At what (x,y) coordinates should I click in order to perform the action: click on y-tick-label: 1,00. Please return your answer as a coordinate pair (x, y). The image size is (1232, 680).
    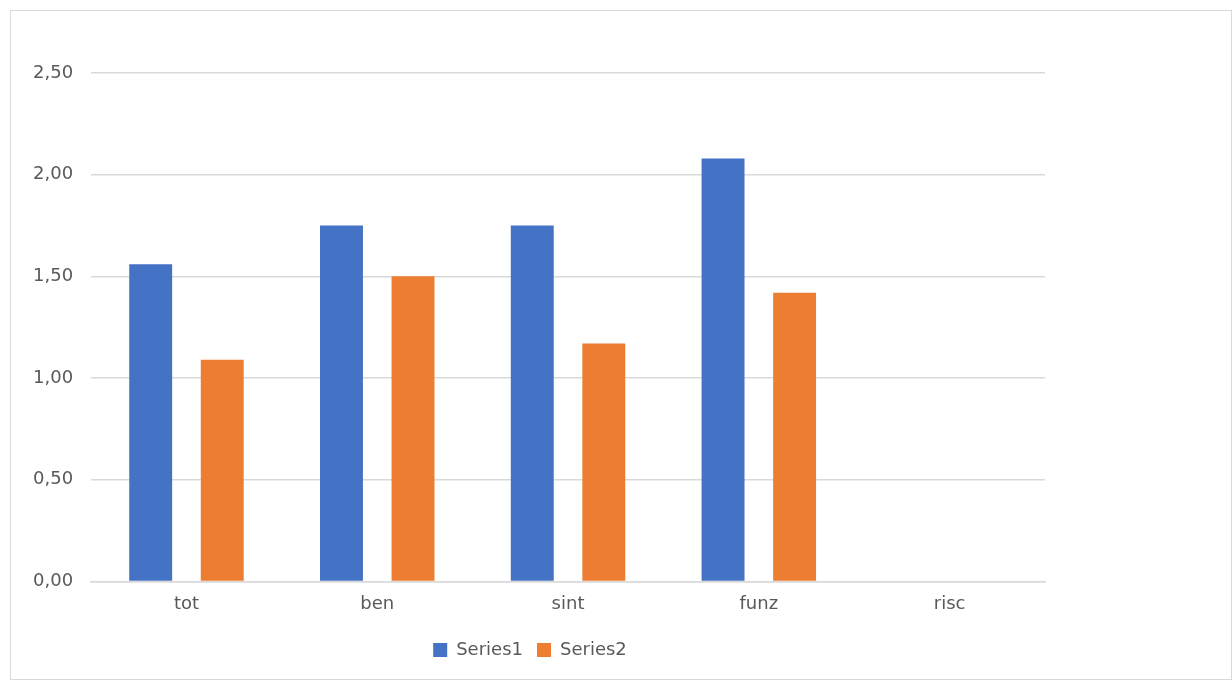
    Looking at the image, I should click on (53, 376).